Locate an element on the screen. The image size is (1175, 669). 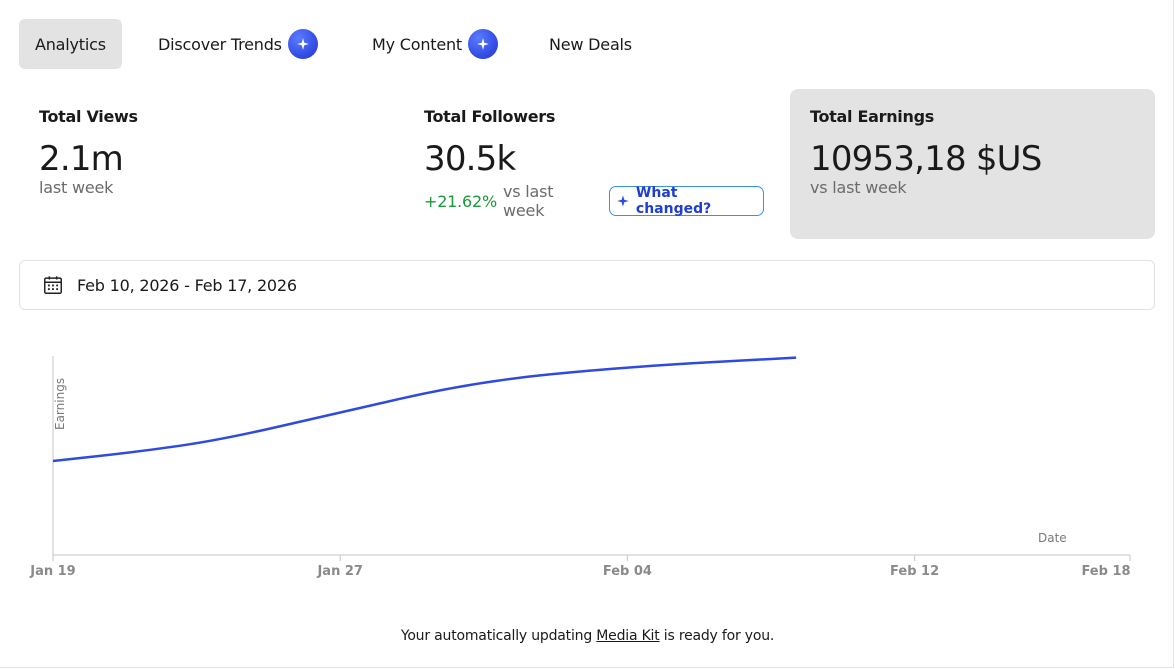
tab-discover-trends: Discover Trends is located at coordinates (238, 44).